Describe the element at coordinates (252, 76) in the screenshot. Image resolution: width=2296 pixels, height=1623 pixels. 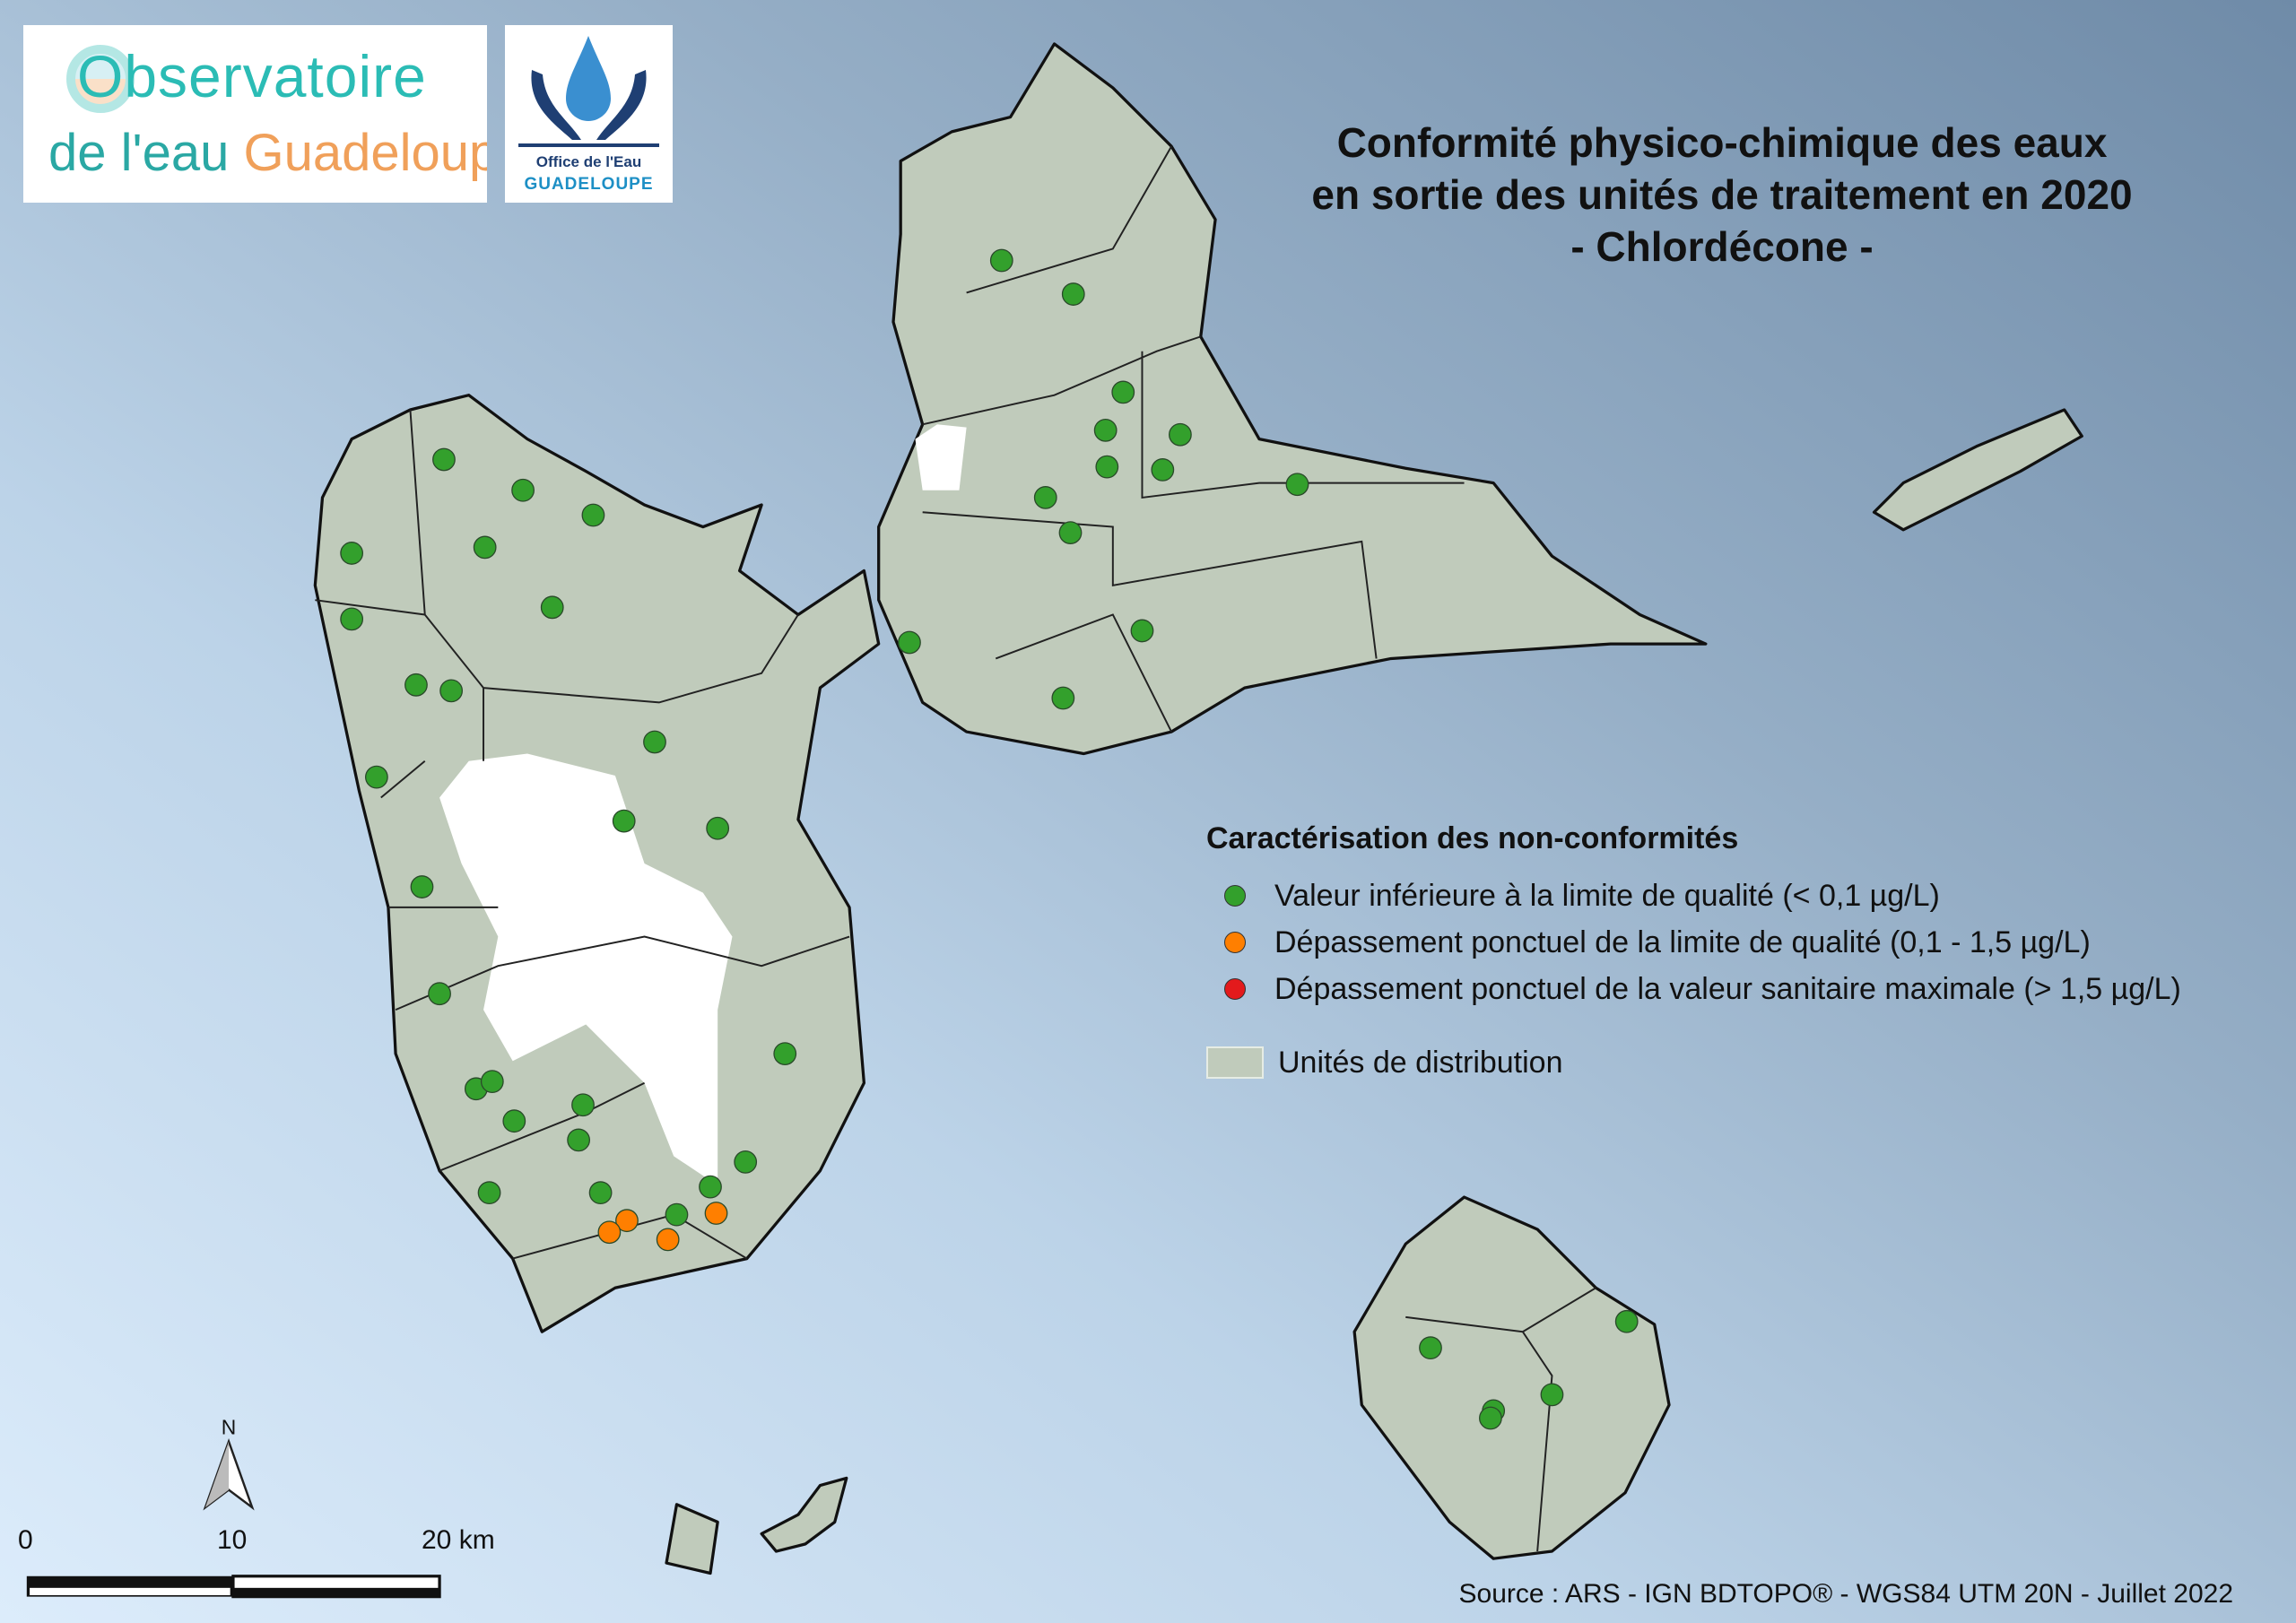
I see `logo-text-1: Observatoire` at that location.